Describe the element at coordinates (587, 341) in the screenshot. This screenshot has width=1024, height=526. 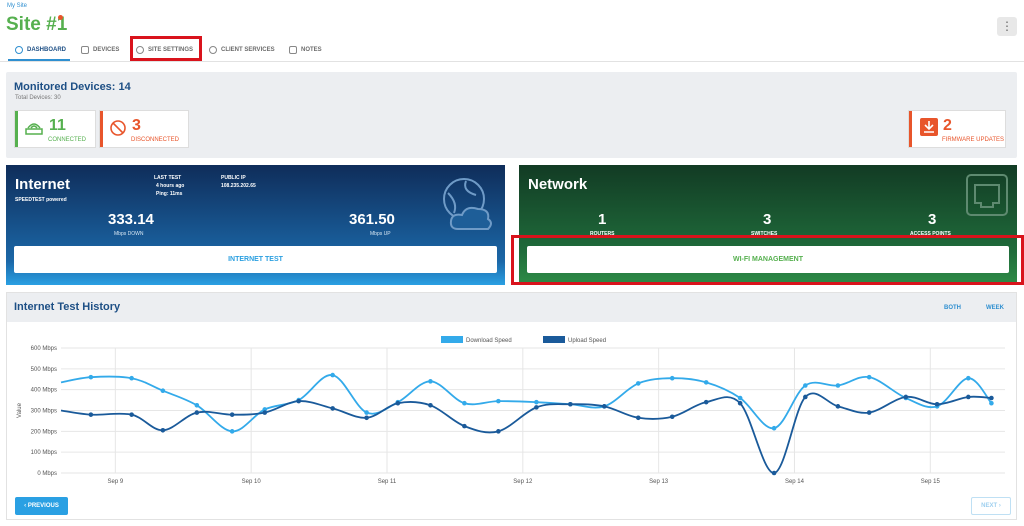
I see `legend-label: Upload Speed` at that location.